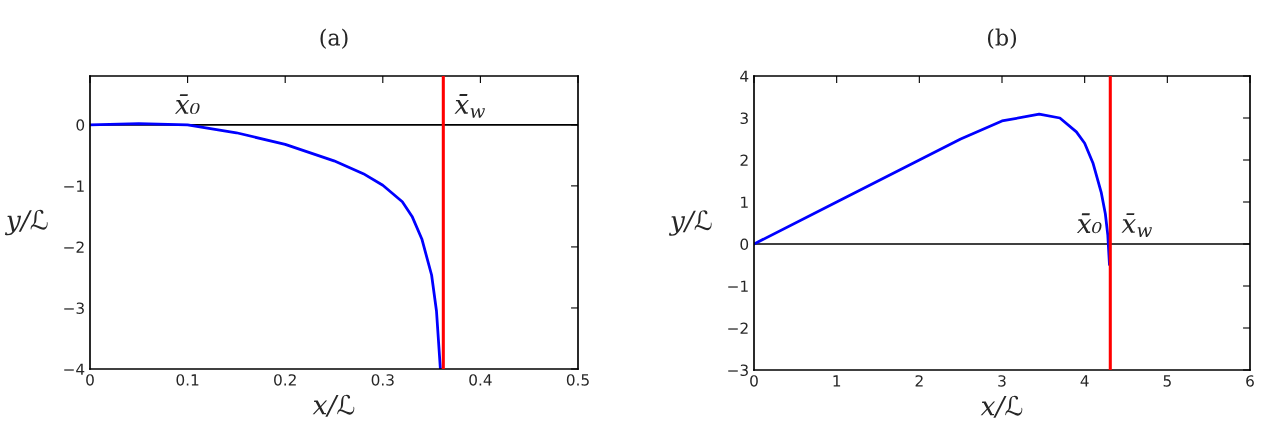  Describe the element at coordinates (919, 381) in the screenshot. I see `x-tick-label: 2` at that location.